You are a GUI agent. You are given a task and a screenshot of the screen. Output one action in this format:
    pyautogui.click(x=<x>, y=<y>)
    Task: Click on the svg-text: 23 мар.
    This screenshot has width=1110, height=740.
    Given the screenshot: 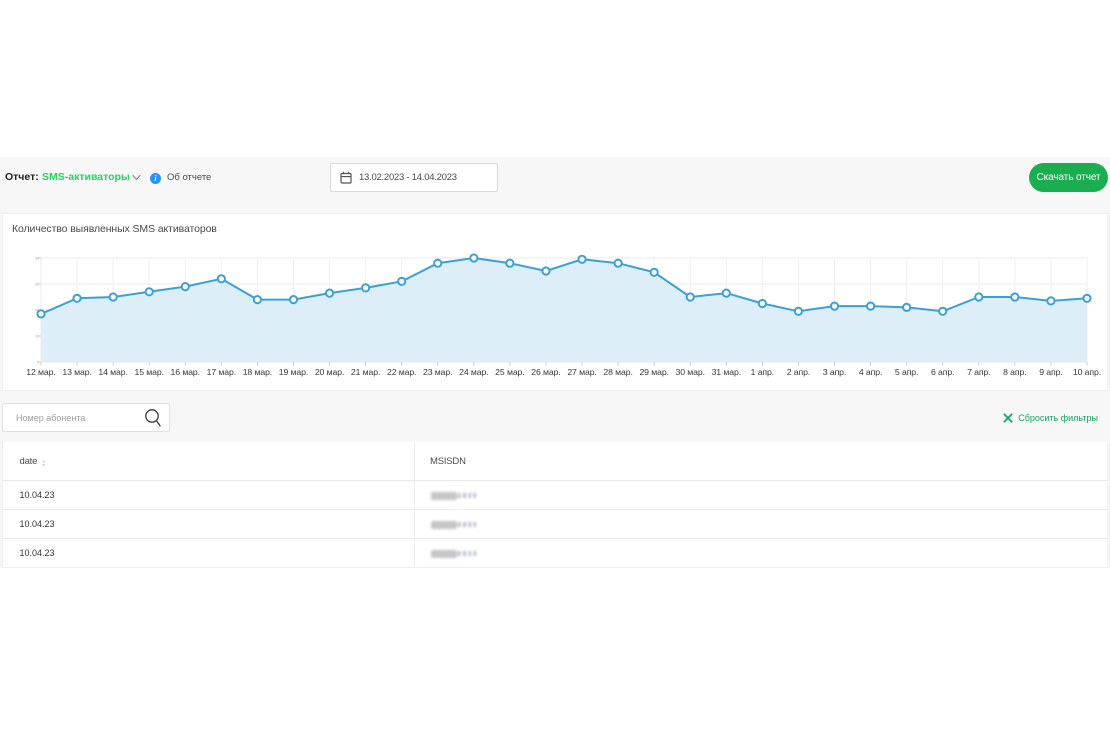 What is the action you would take?
    pyautogui.click(x=437, y=372)
    